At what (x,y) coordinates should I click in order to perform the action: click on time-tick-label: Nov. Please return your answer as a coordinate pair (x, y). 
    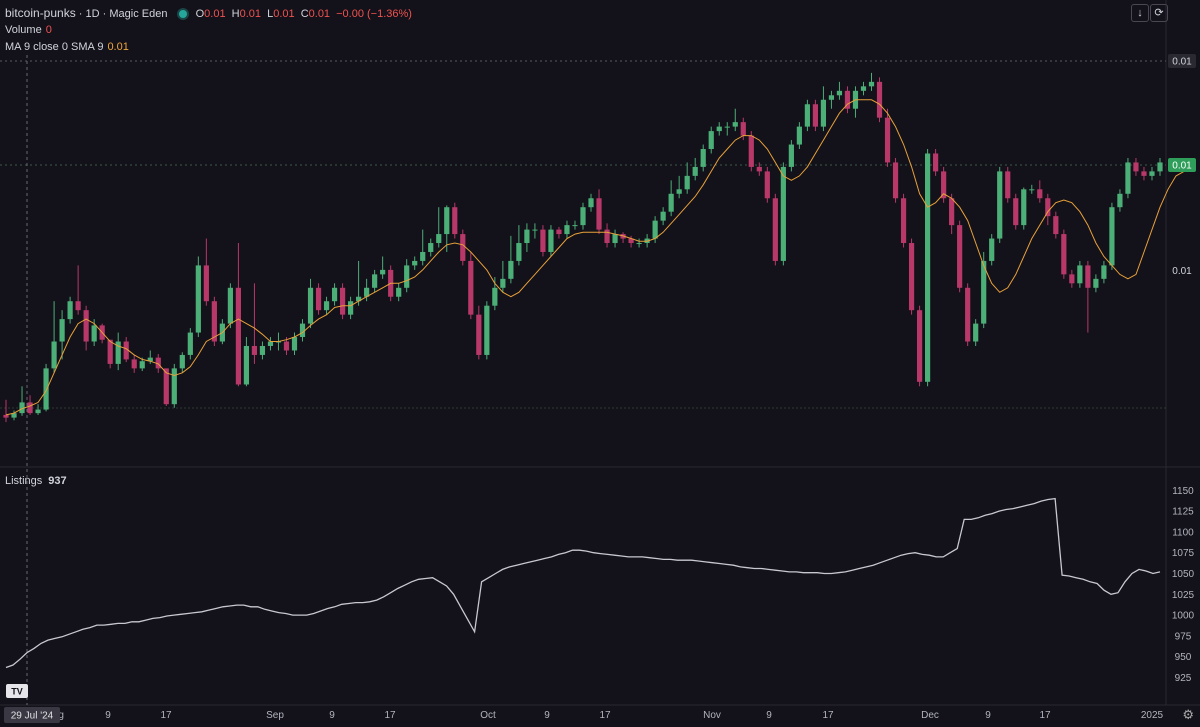
    Looking at the image, I should click on (712, 715).